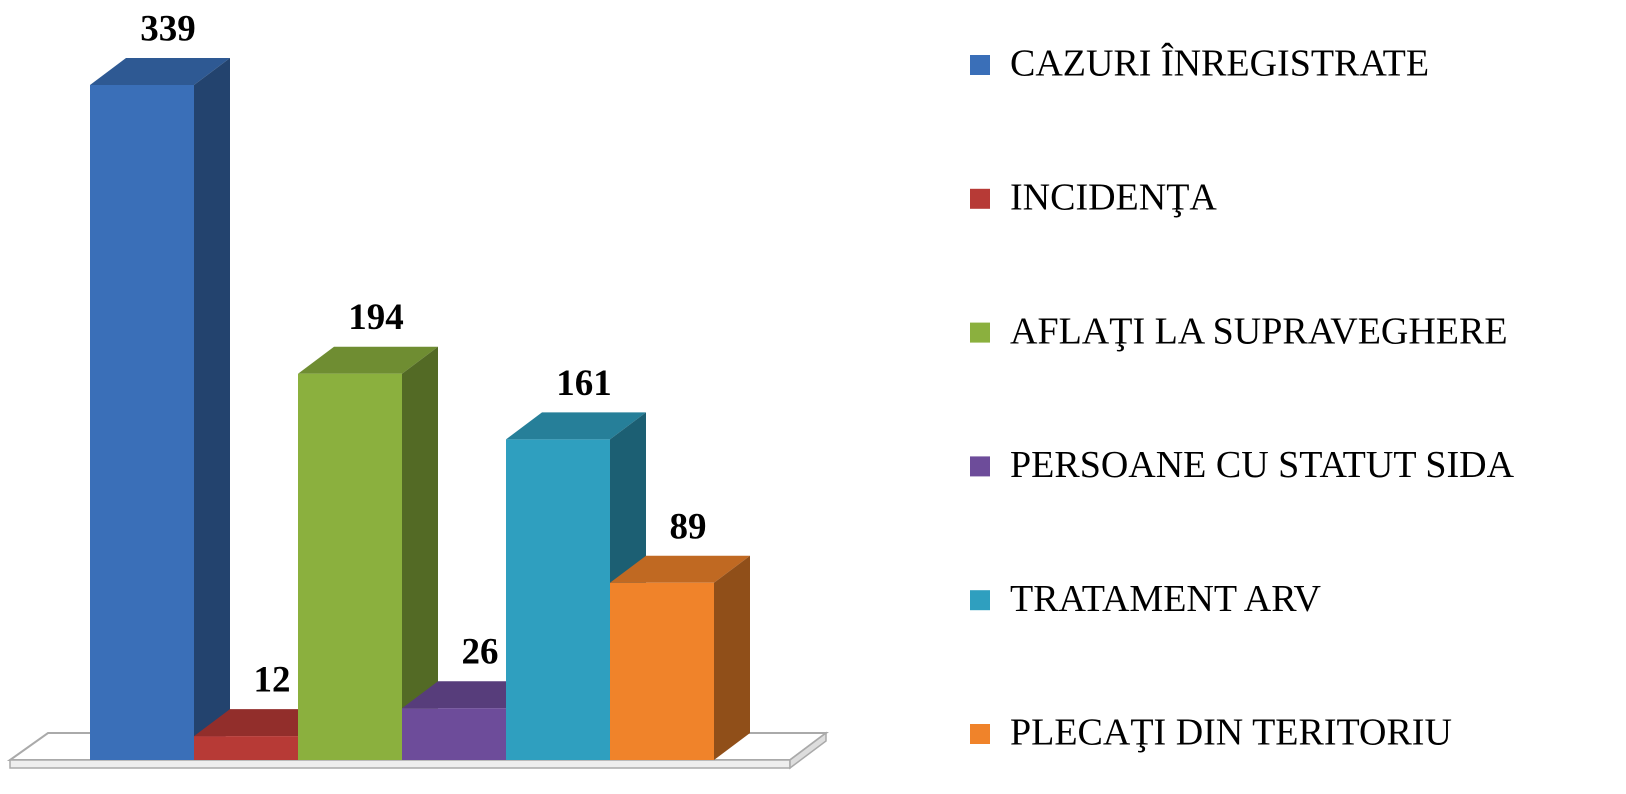 The width and height of the screenshot is (1626, 794). What do you see at coordinates (1259, 331) in the screenshot?
I see `legend-label: AFLAŢI LA SUPRAVEGHERE` at bounding box center [1259, 331].